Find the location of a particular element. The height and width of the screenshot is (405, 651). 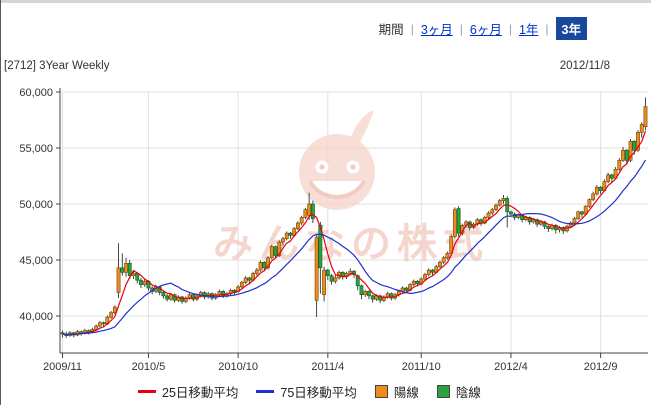

ma75-line-swatch is located at coordinates (265, 391).